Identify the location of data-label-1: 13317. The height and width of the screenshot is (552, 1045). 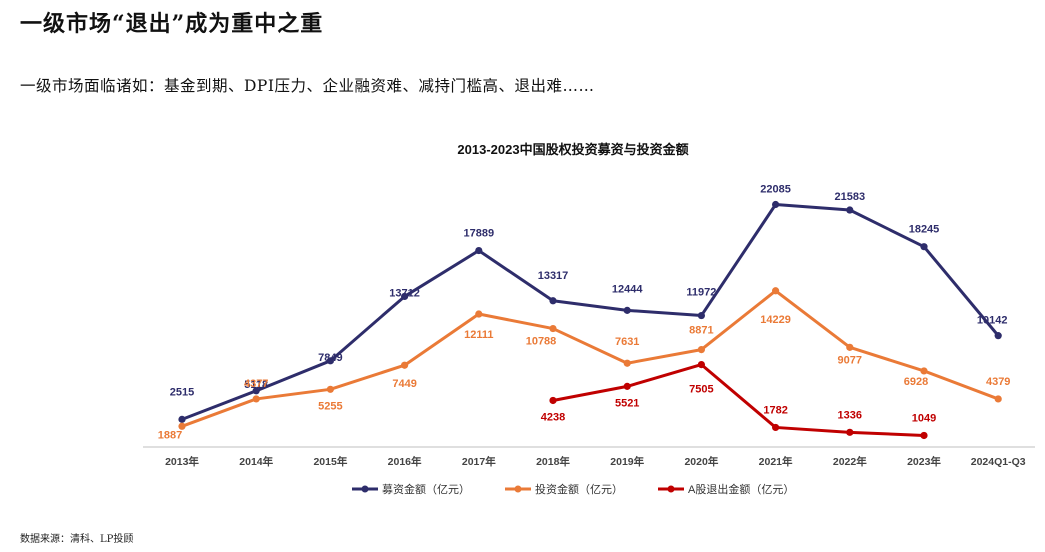
(553, 276).